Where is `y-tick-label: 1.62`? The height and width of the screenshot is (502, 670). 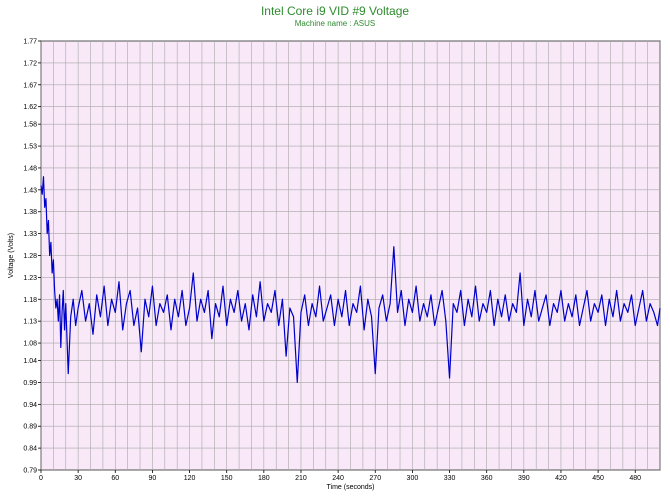 y-tick-label: 1.62 is located at coordinates (30, 107).